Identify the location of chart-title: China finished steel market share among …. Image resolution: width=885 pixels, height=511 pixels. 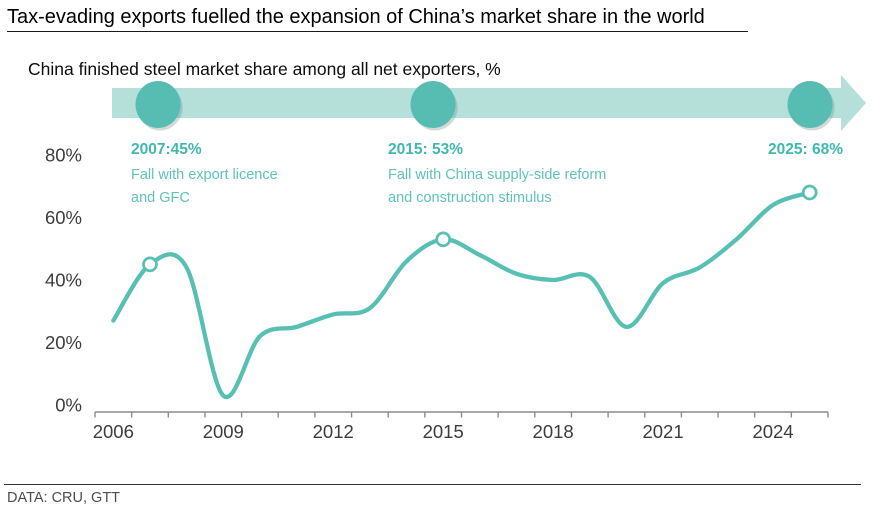
(264, 69).